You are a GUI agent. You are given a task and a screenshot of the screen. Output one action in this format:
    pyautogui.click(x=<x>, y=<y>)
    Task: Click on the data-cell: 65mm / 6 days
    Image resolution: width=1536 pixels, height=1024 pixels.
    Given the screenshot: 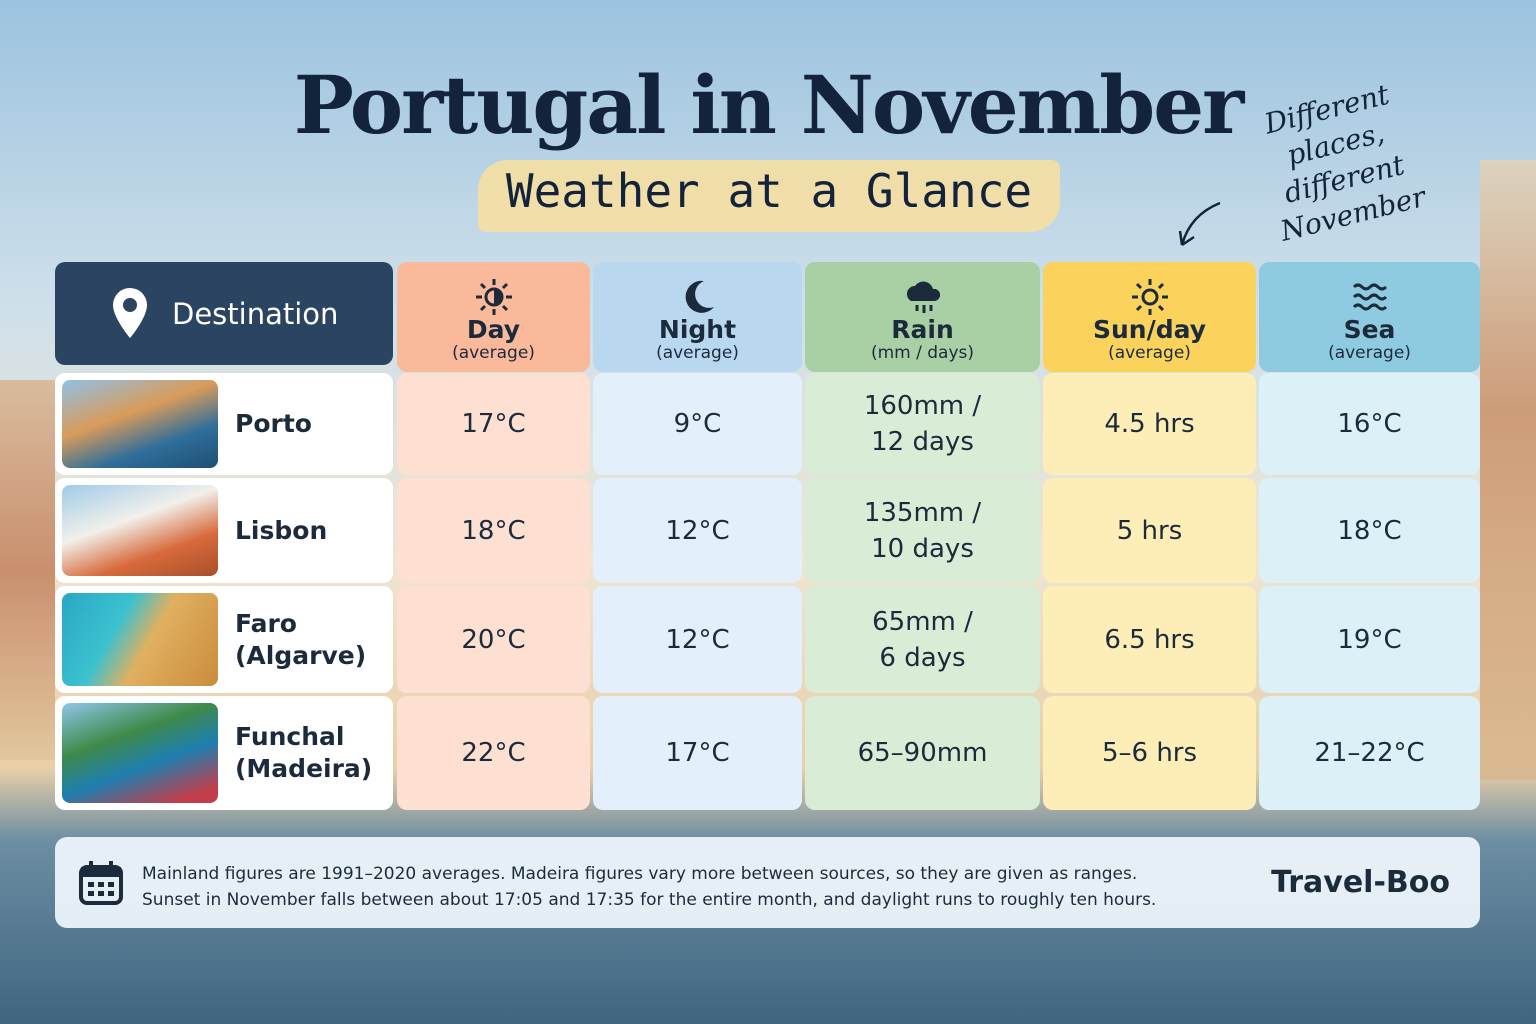 What is the action you would take?
    pyautogui.click(x=922, y=639)
    